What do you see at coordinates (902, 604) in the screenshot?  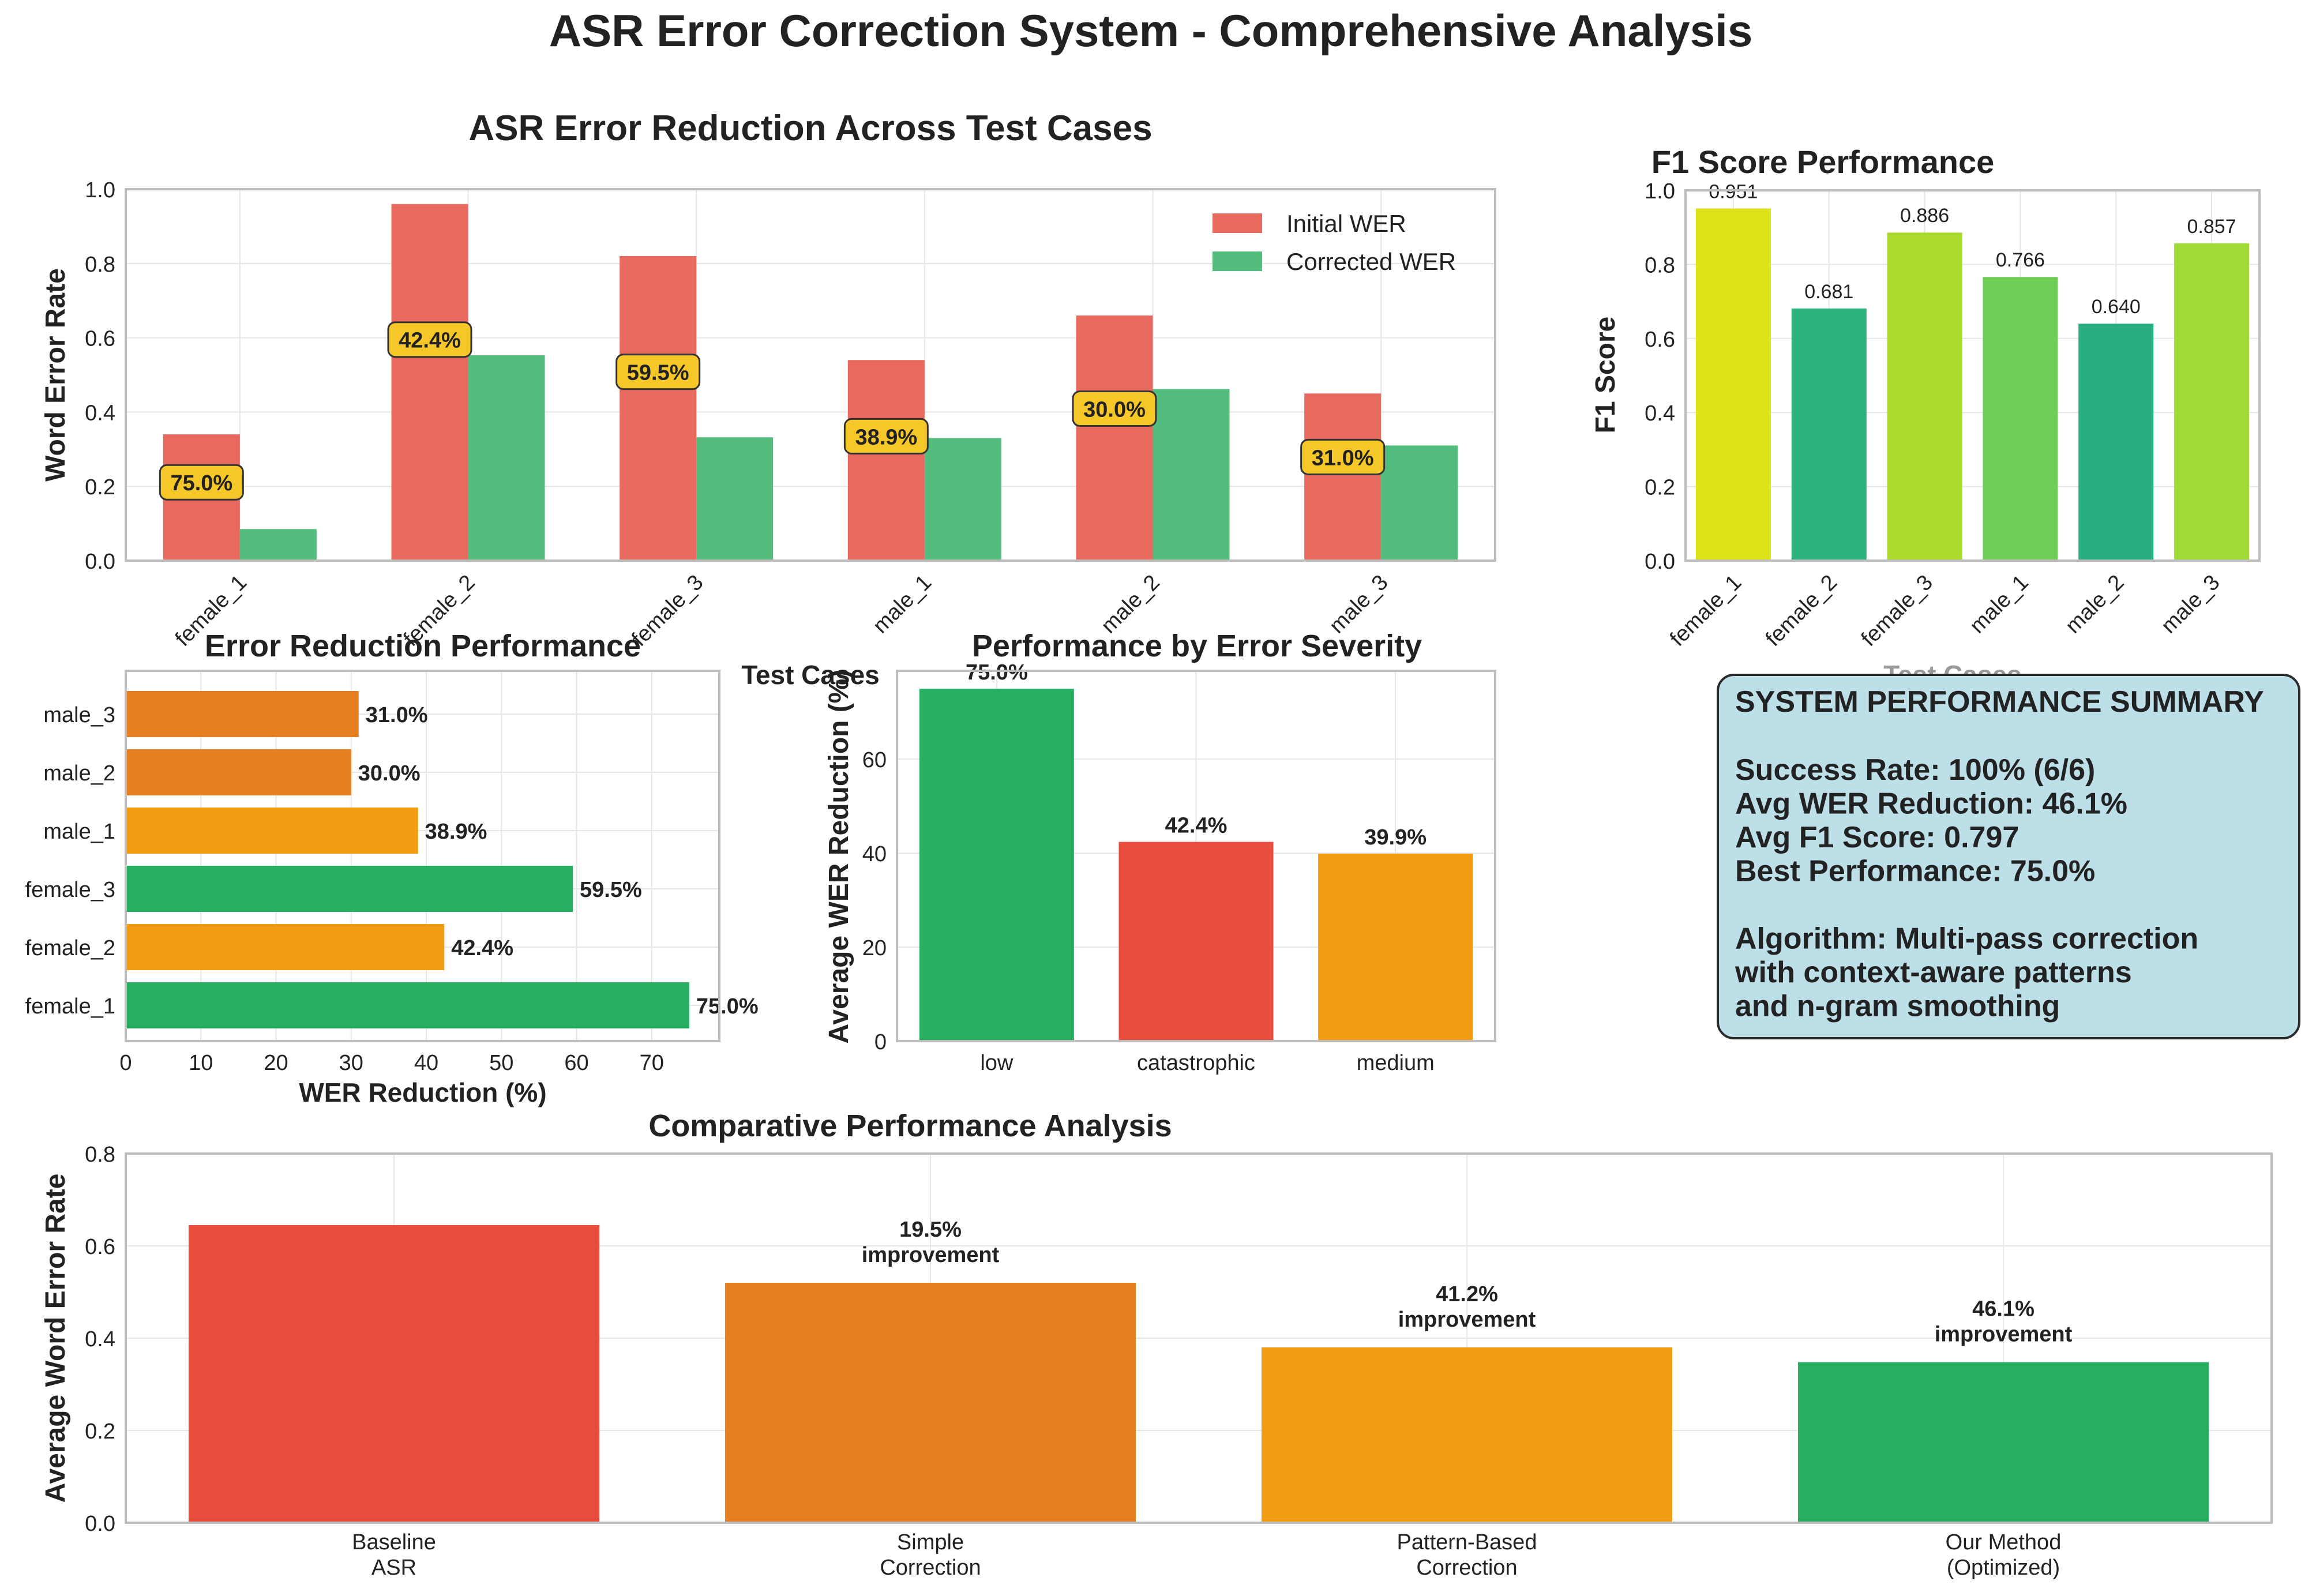 I see `wer-x-tick: male_1` at bounding box center [902, 604].